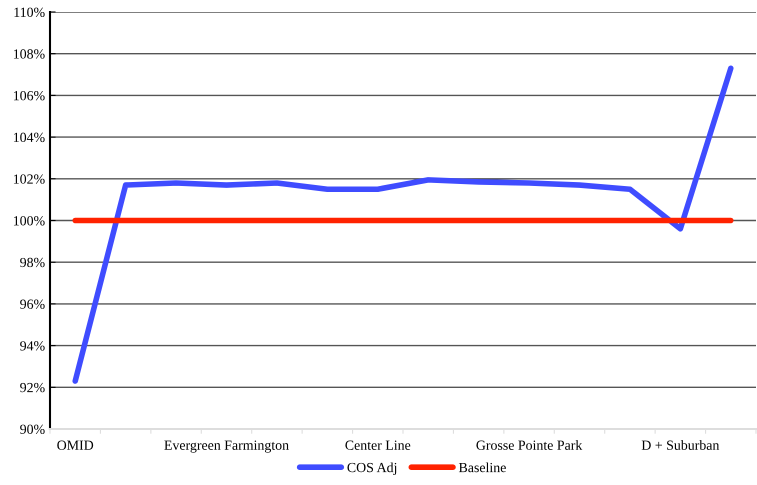  What do you see at coordinates (529, 445) in the screenshot?
I see `x-tick-label: Grosse Pointe Park` at bounding box center [529, 445].